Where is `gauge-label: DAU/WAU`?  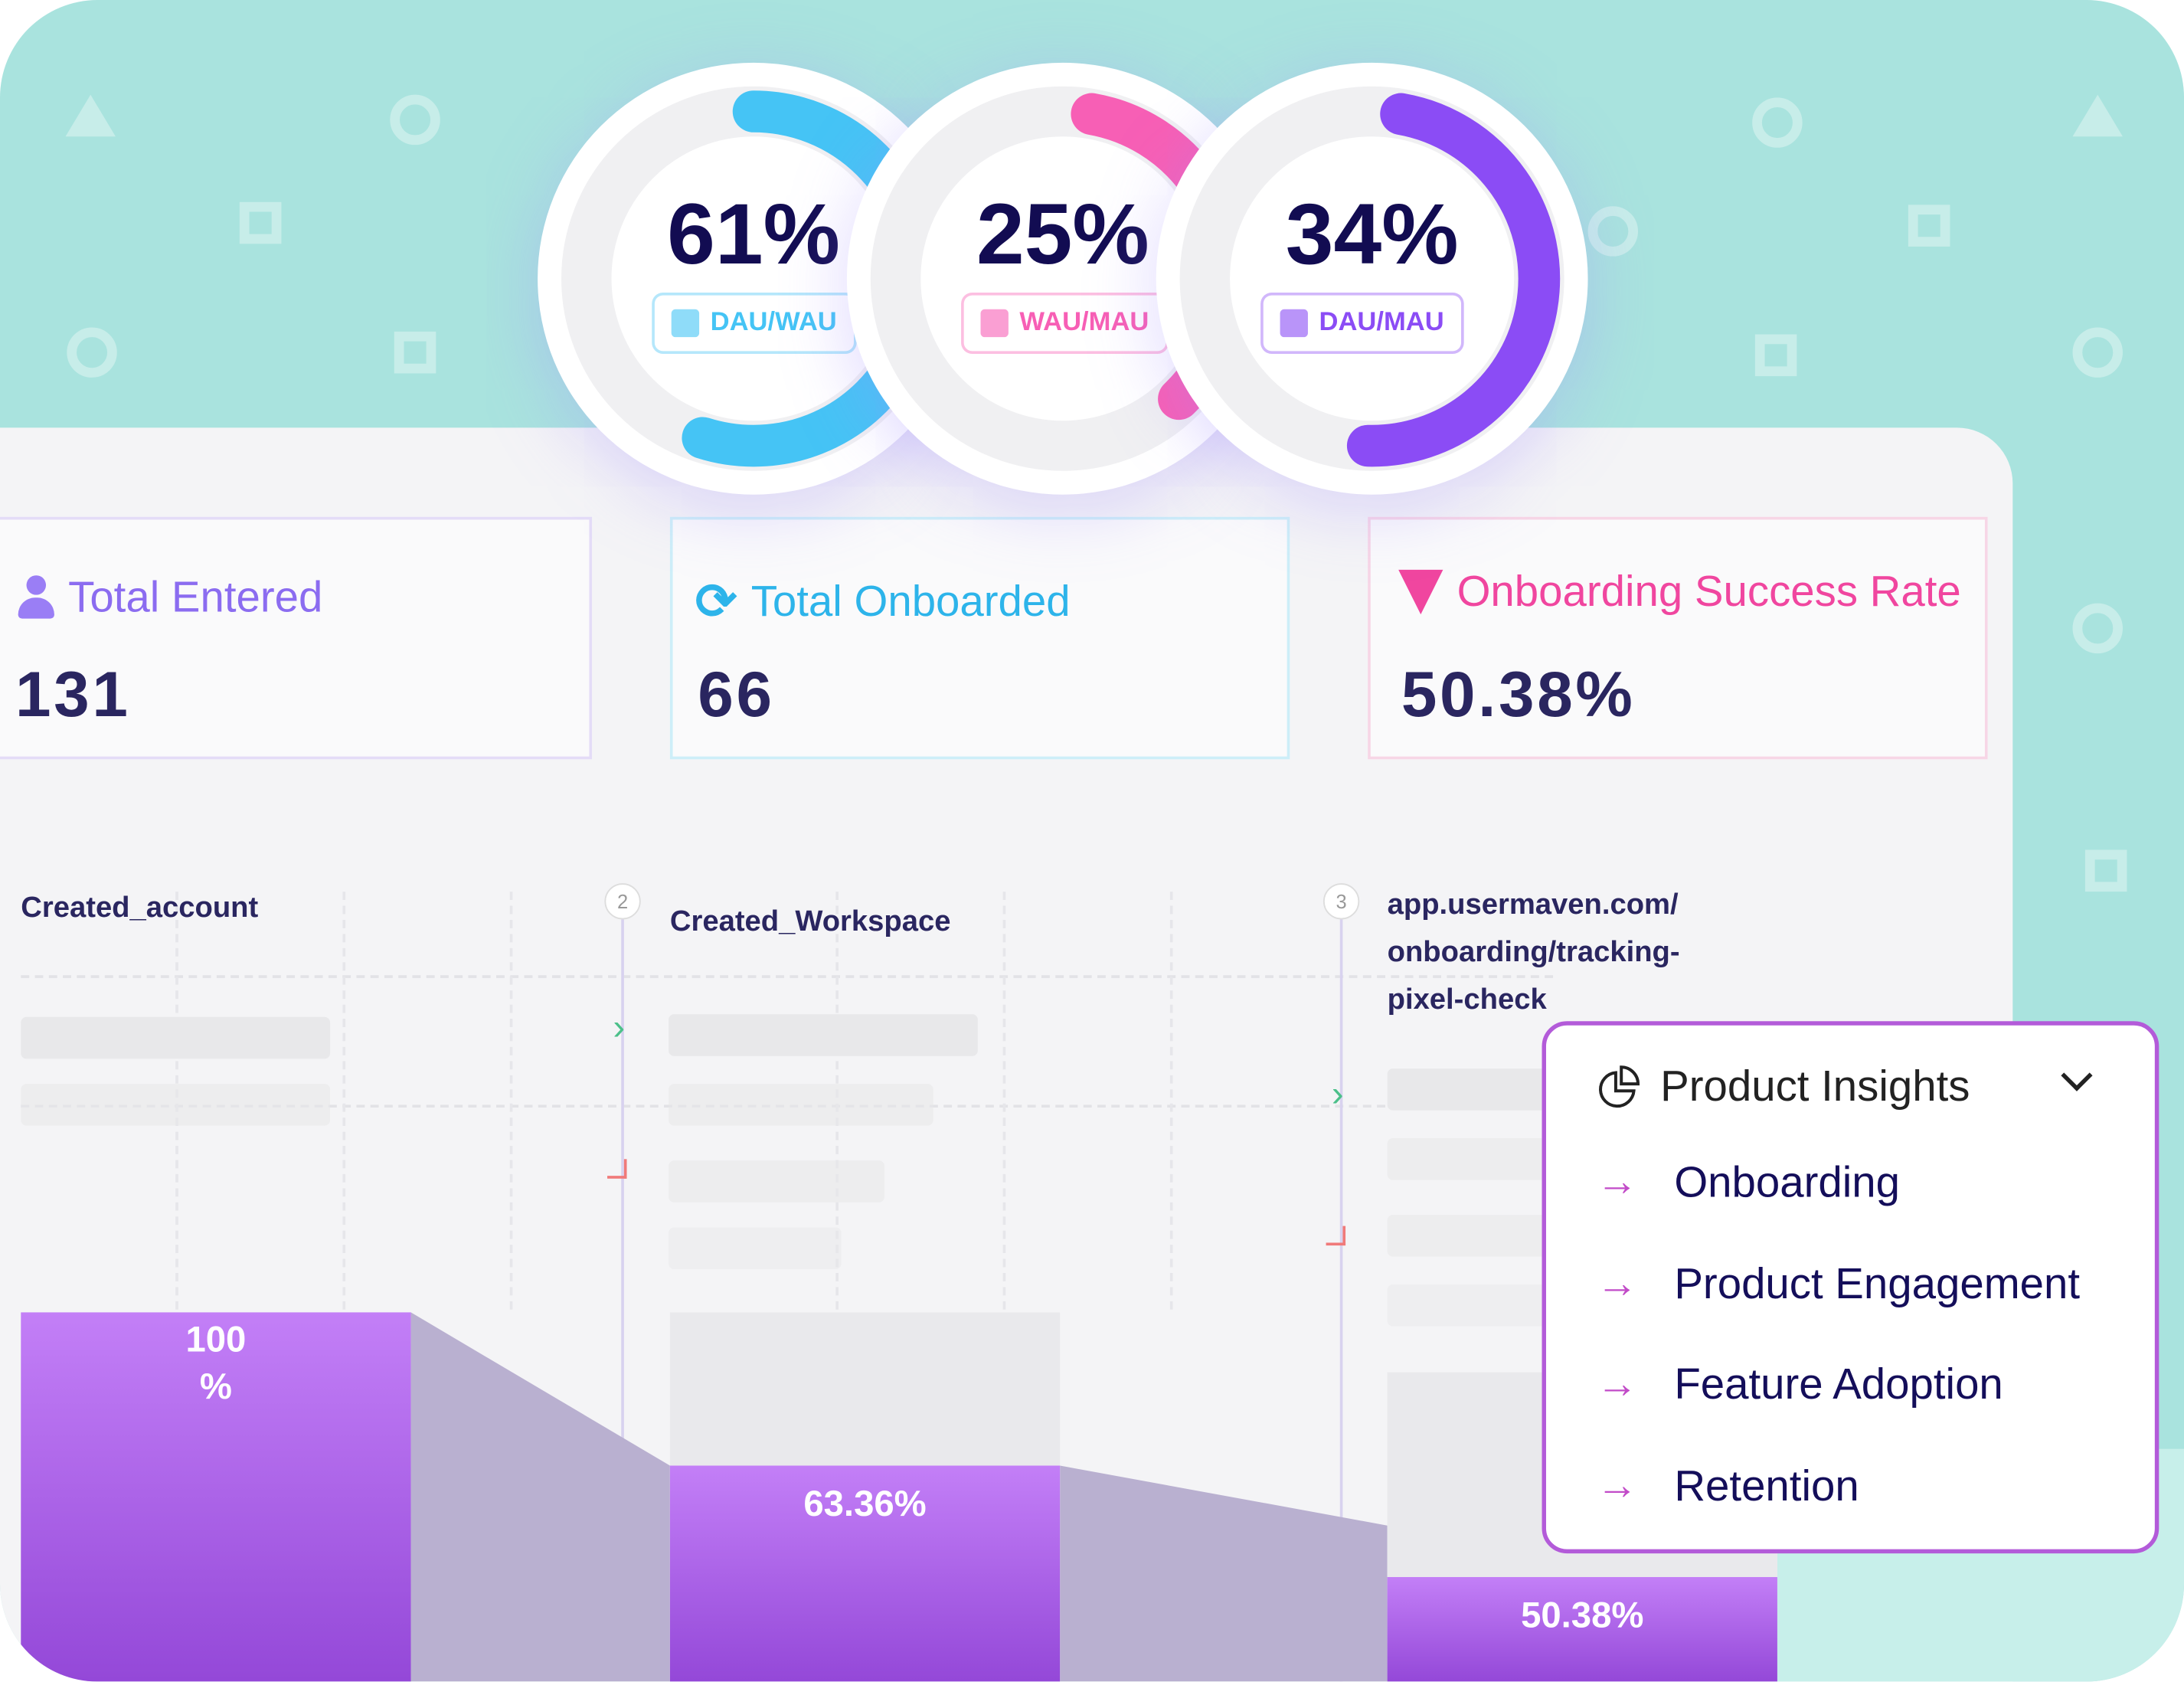 gauge-label: DAU/WAU is located at coordinates (754, 323).